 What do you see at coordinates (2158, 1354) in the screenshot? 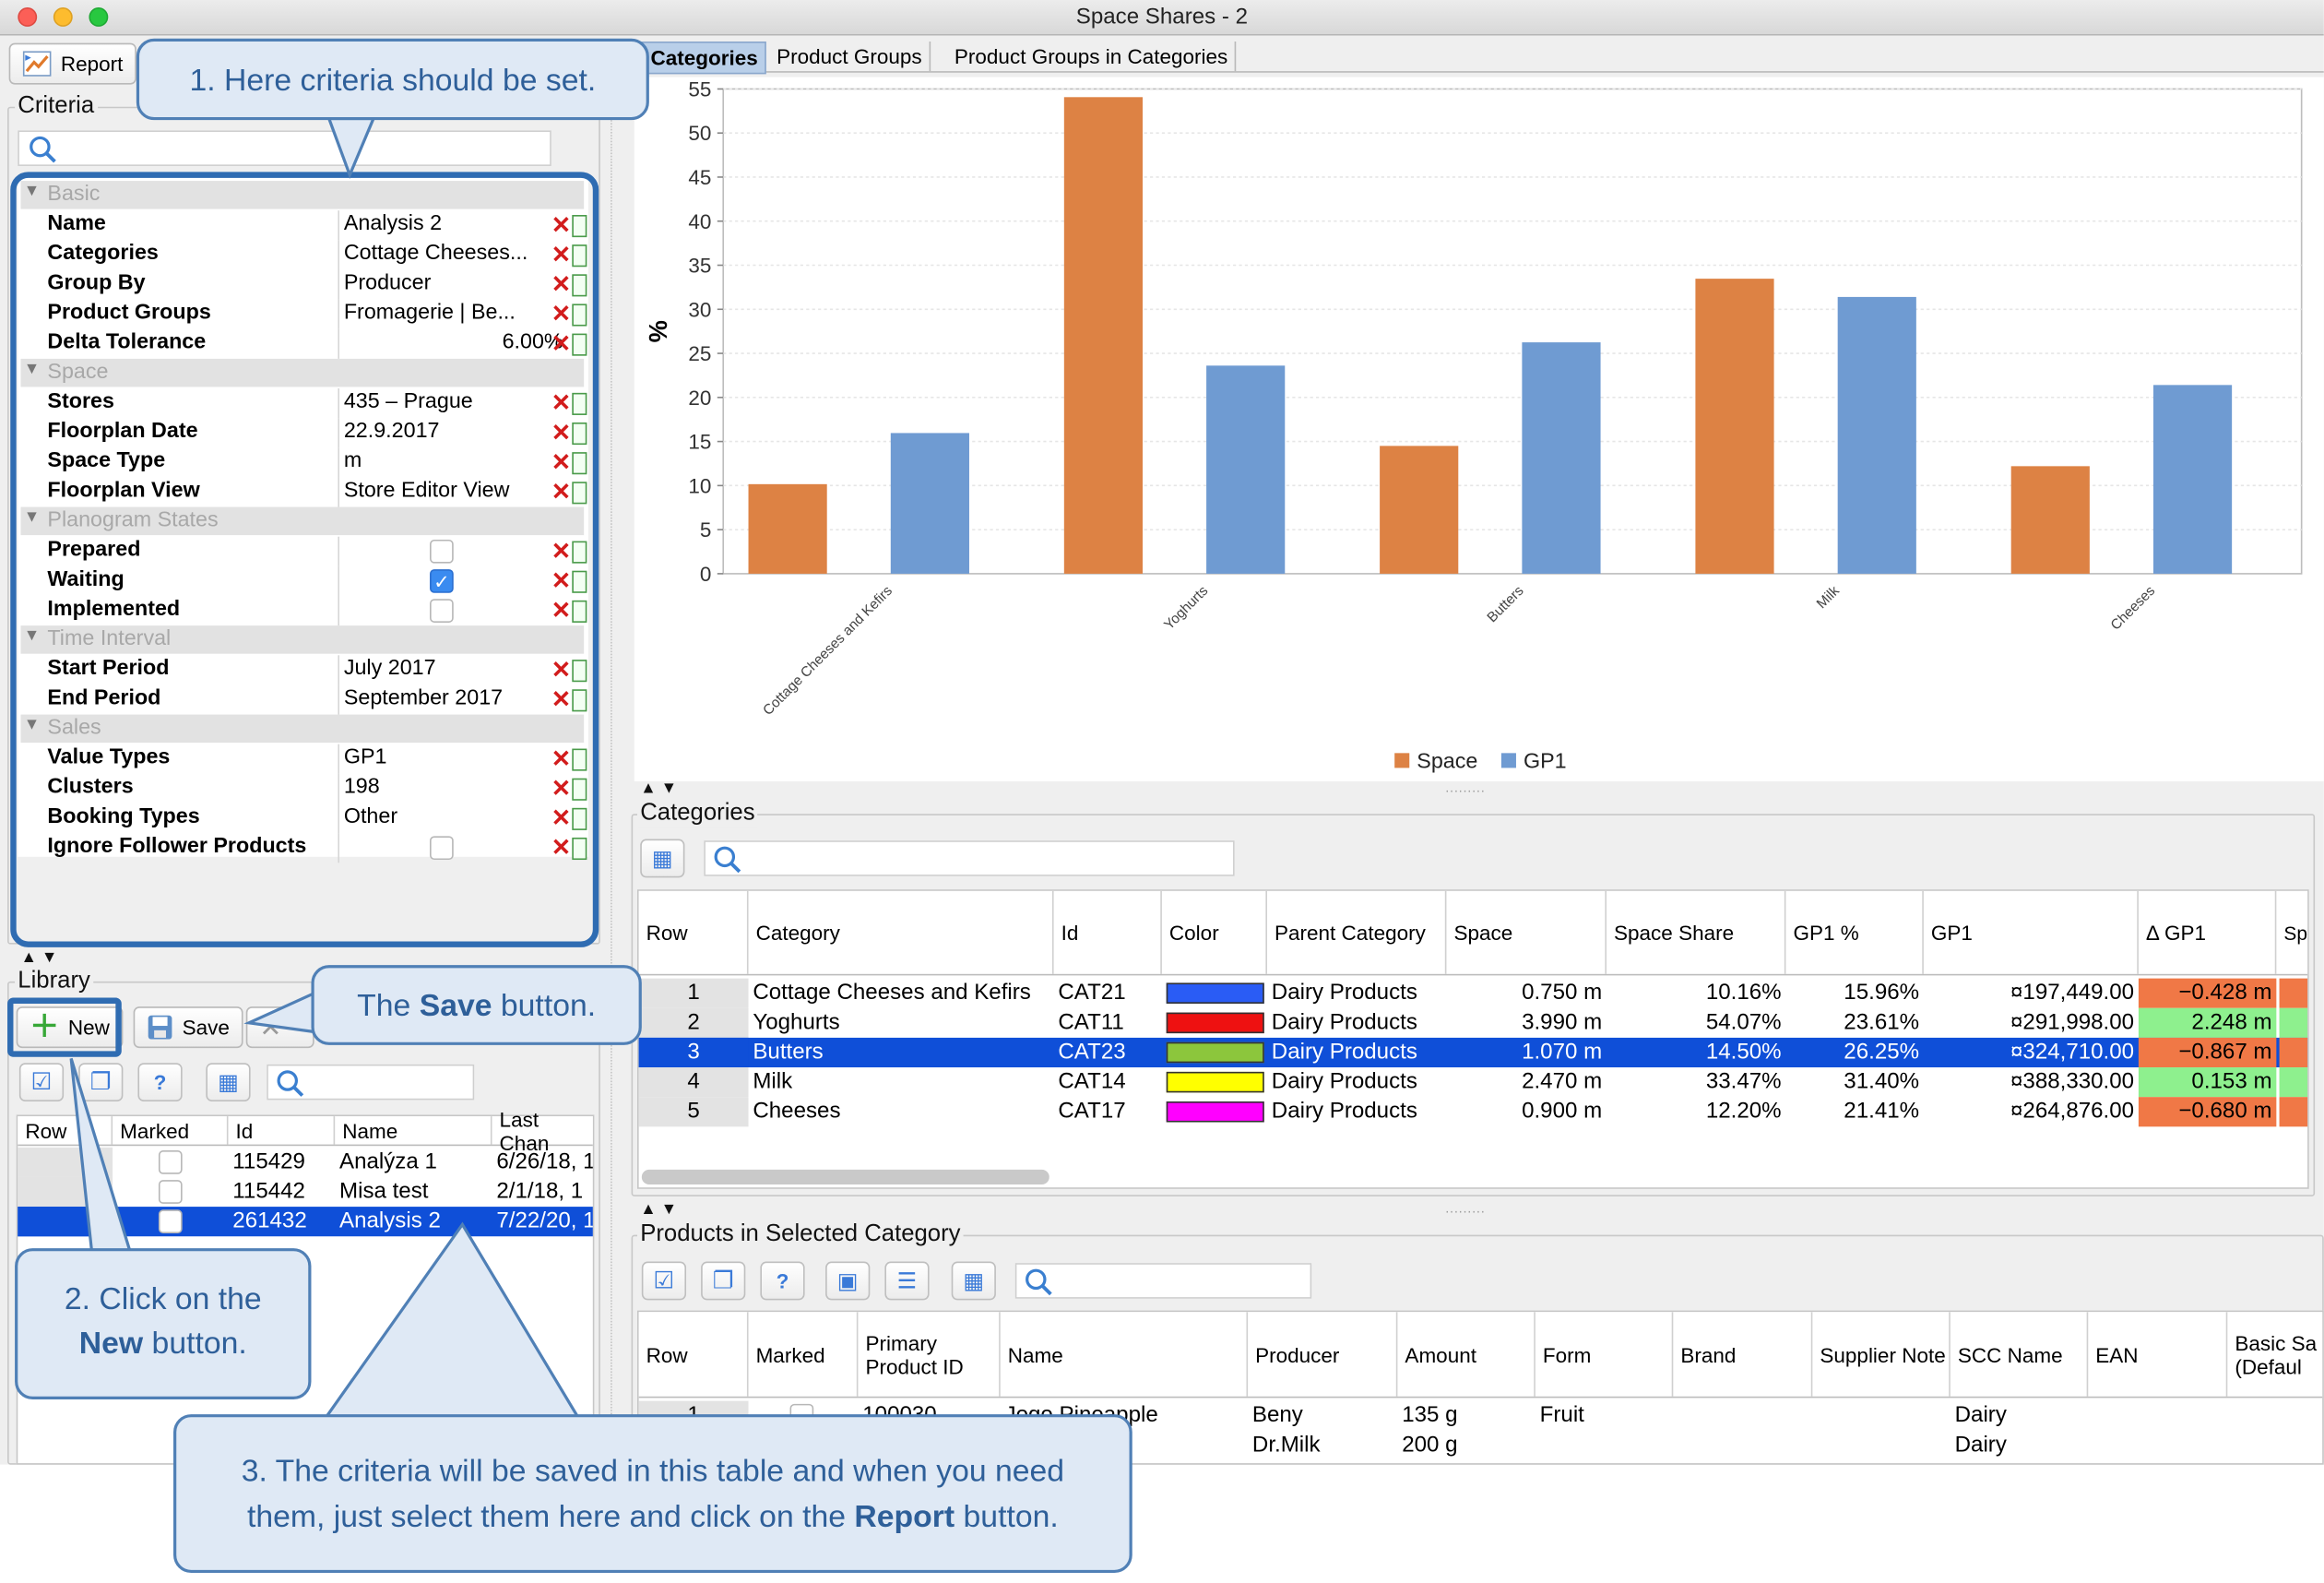
I see `prod-col-ean: EAN` at bounding box center [2158, 1354].